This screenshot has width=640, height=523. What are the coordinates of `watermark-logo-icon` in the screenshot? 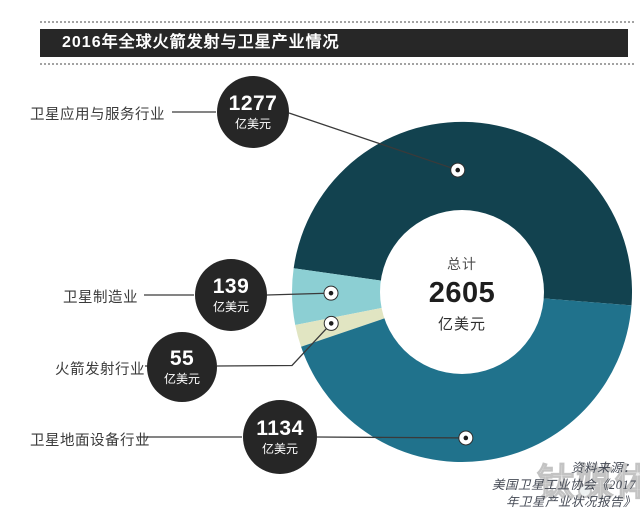 It's located at (585, 491).